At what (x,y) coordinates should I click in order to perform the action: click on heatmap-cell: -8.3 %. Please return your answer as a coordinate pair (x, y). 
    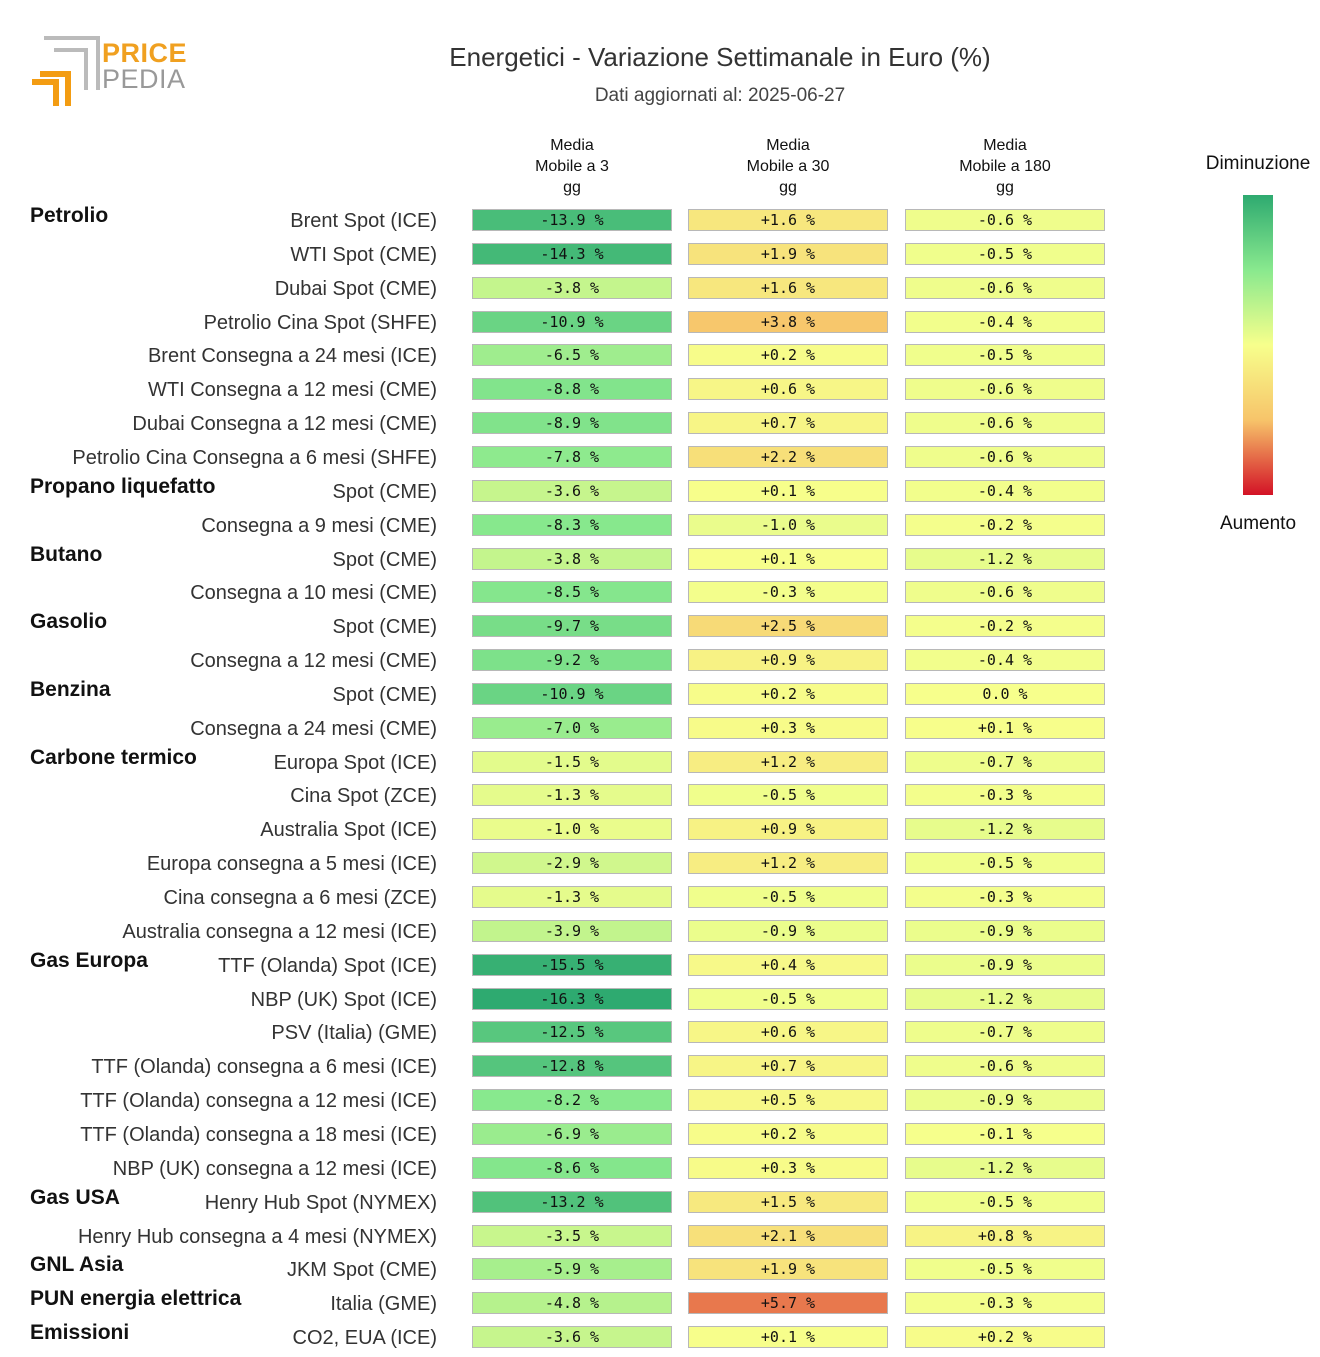
    Looking at the image, I should click on (572, 524).